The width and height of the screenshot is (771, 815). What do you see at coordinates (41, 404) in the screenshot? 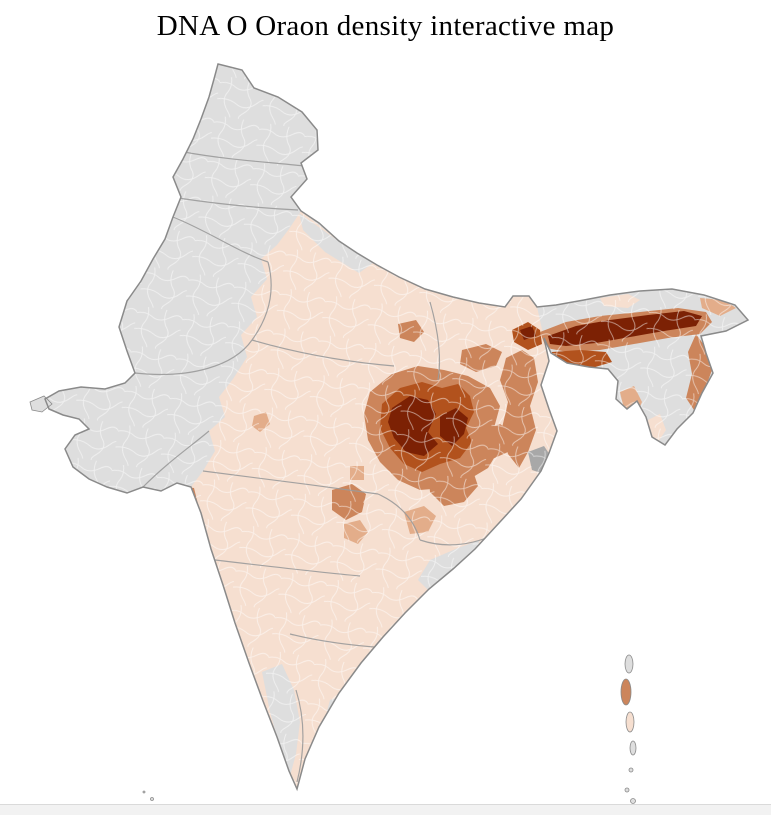
I see `kutch-islet` at bounding box center [41, 404].